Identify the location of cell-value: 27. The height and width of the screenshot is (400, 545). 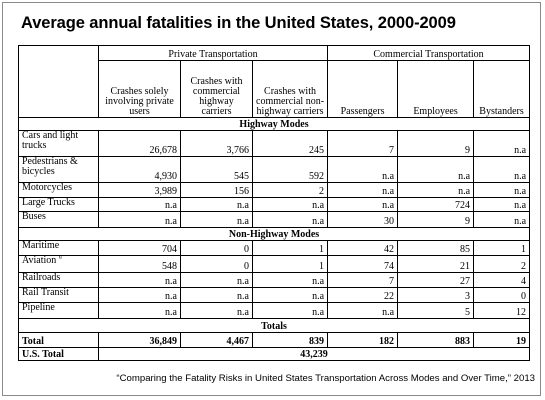
(436, 280).